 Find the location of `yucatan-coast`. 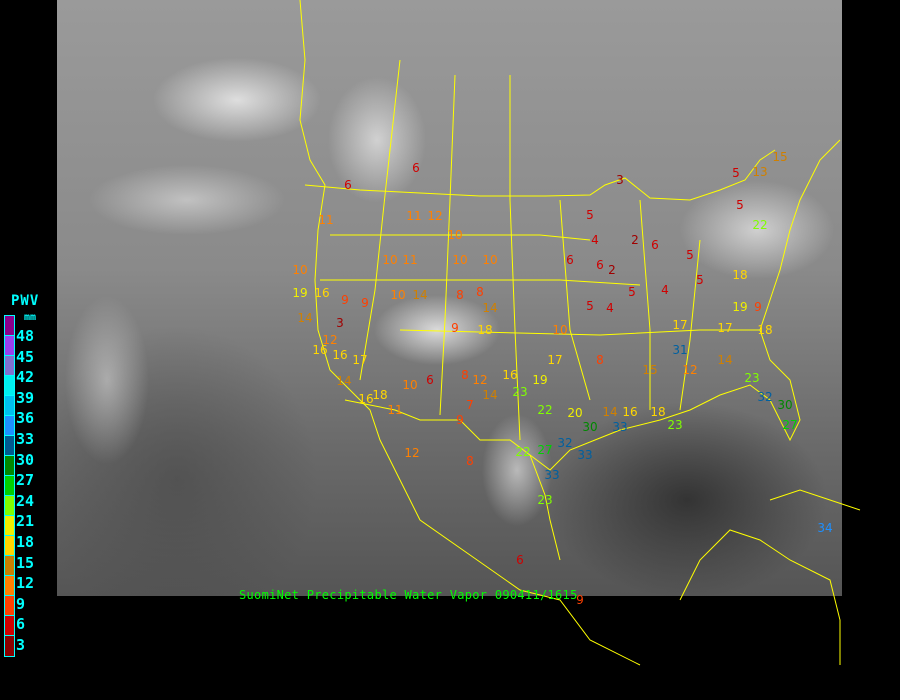

yucatan-coast is located at coordinates (760, 597).